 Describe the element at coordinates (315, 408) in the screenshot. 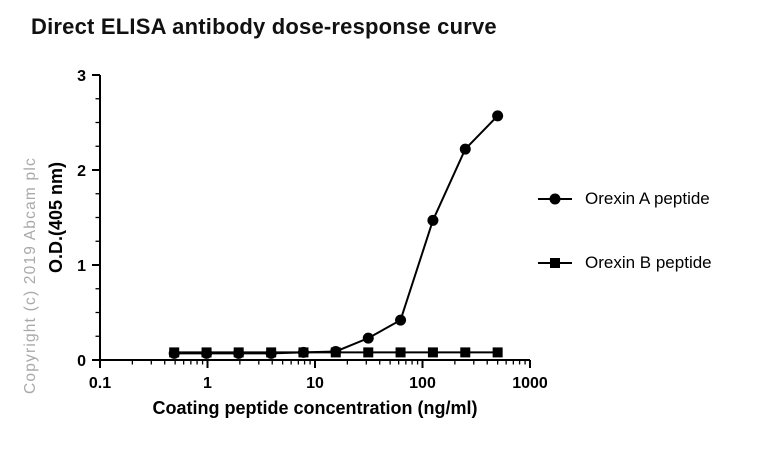

I see `x-axis-label: Coating peptide concentration (ng/ml)` at that location.